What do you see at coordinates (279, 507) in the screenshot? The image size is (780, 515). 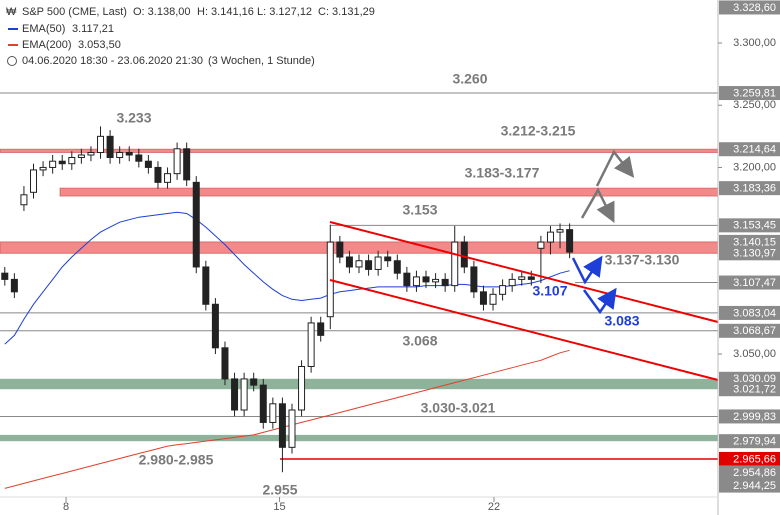 I see `x-tick-label: 15` at bounding box center [279, 507].